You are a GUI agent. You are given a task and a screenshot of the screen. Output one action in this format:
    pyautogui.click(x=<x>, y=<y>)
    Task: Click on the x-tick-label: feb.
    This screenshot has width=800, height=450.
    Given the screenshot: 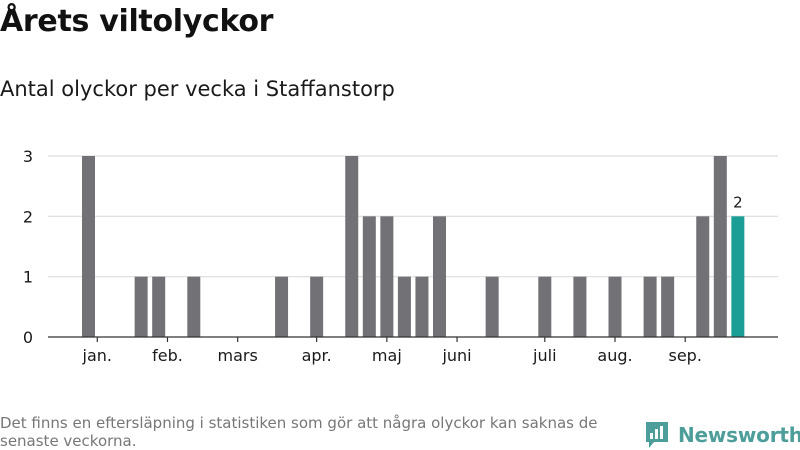 What is the action you would take?
    pyautogui.click(x=167, y=355)
    